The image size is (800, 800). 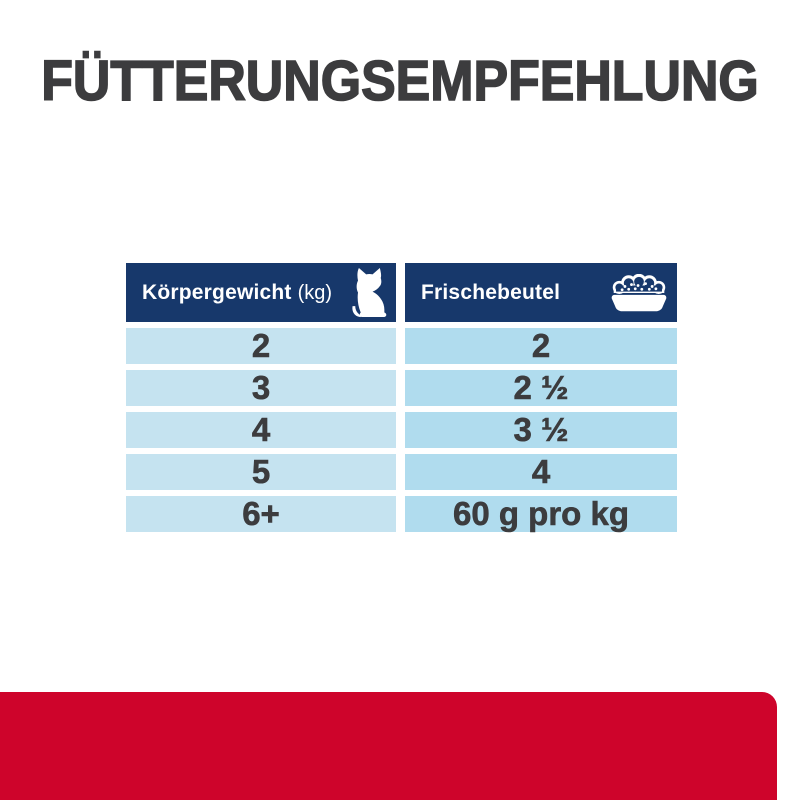 What do you see at coordinates (541, 513) in the screenshot?
I see `pouches-cell: 60 g pro kg` at bounding box center [541, 513].